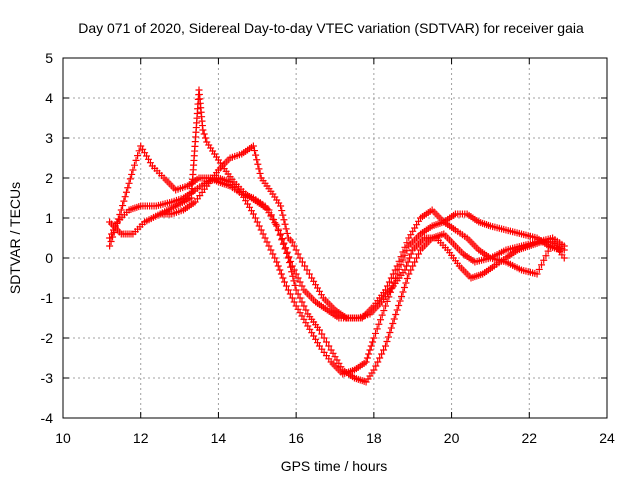  Describe the element at coordinates (49, 138) in the screenshot. I see `y-tick-label: 3` at that location.